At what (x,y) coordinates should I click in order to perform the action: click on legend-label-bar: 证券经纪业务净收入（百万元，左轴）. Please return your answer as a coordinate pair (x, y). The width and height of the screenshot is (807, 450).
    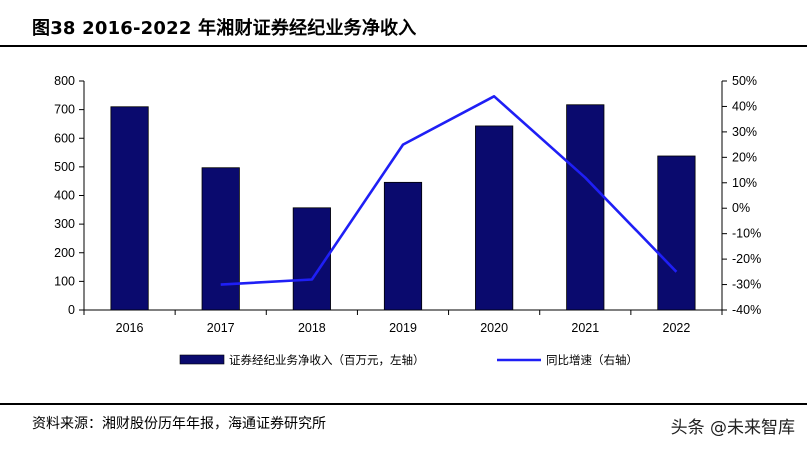
    Looking at the image, I should click on (327, 360).